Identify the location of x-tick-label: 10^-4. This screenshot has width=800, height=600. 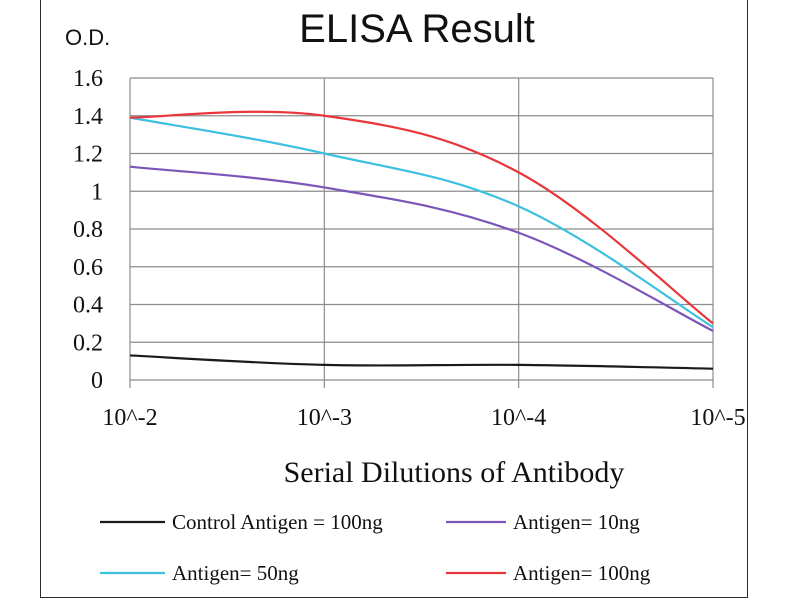
(518, 418).